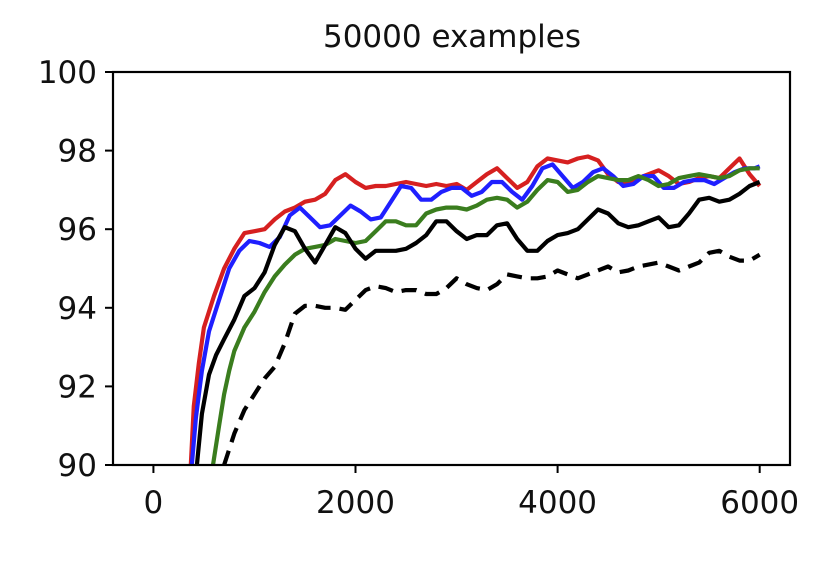 Image resolution: width=824 pixels, height=587 pixels. What do you see at coordinates (557, 503) in the screenshot?
I see `x-tick-label: 4000` at bounding box center [557, 503].